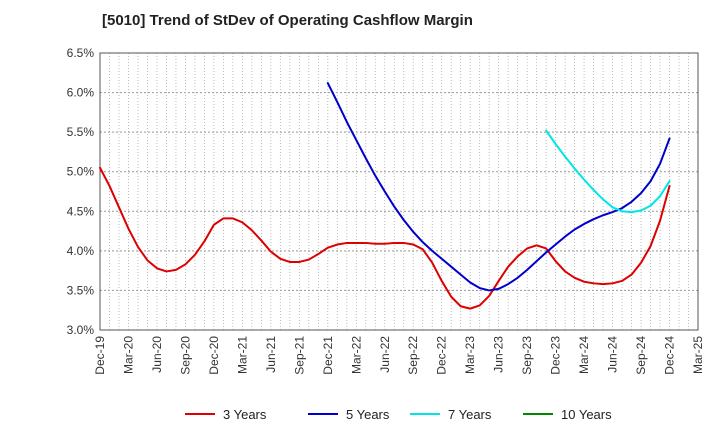 The image size is (720, 440). What do you see at coordinates (470, 414) in the screenshot?
I see `legend-label: 7 Years` at bounding box center [470, 414].